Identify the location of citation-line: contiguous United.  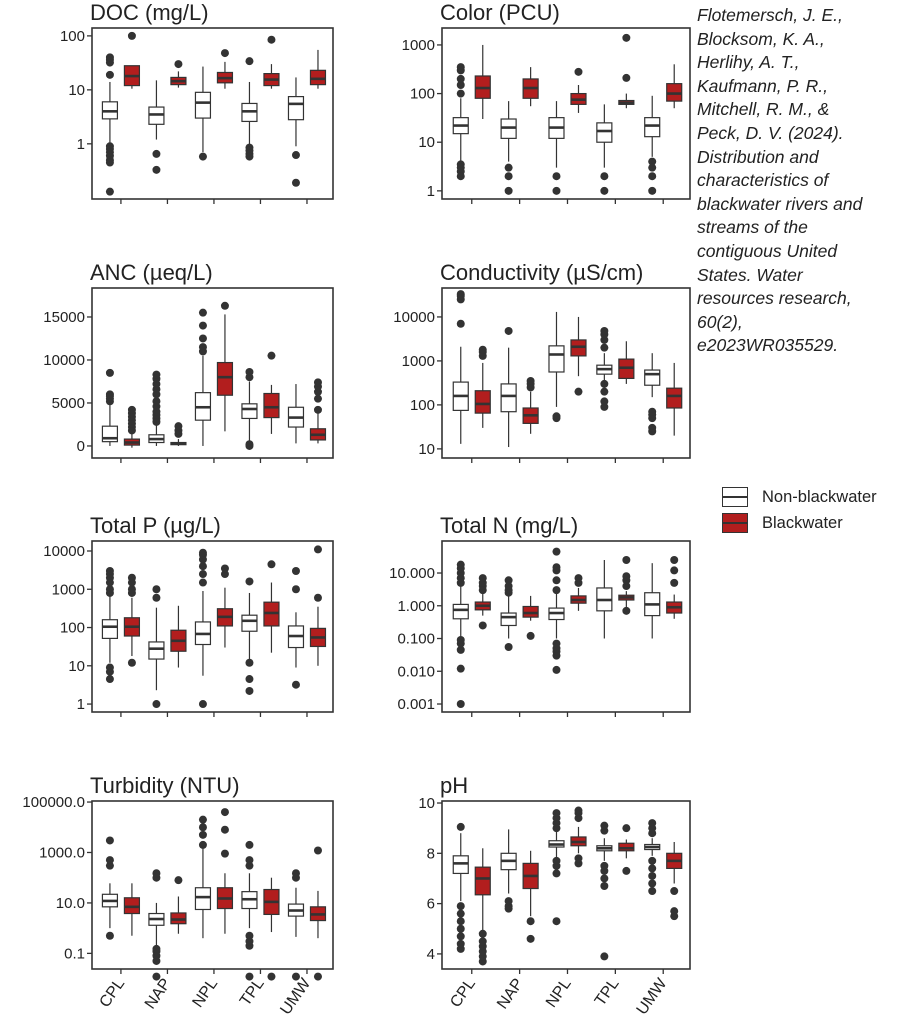
(767, 250).